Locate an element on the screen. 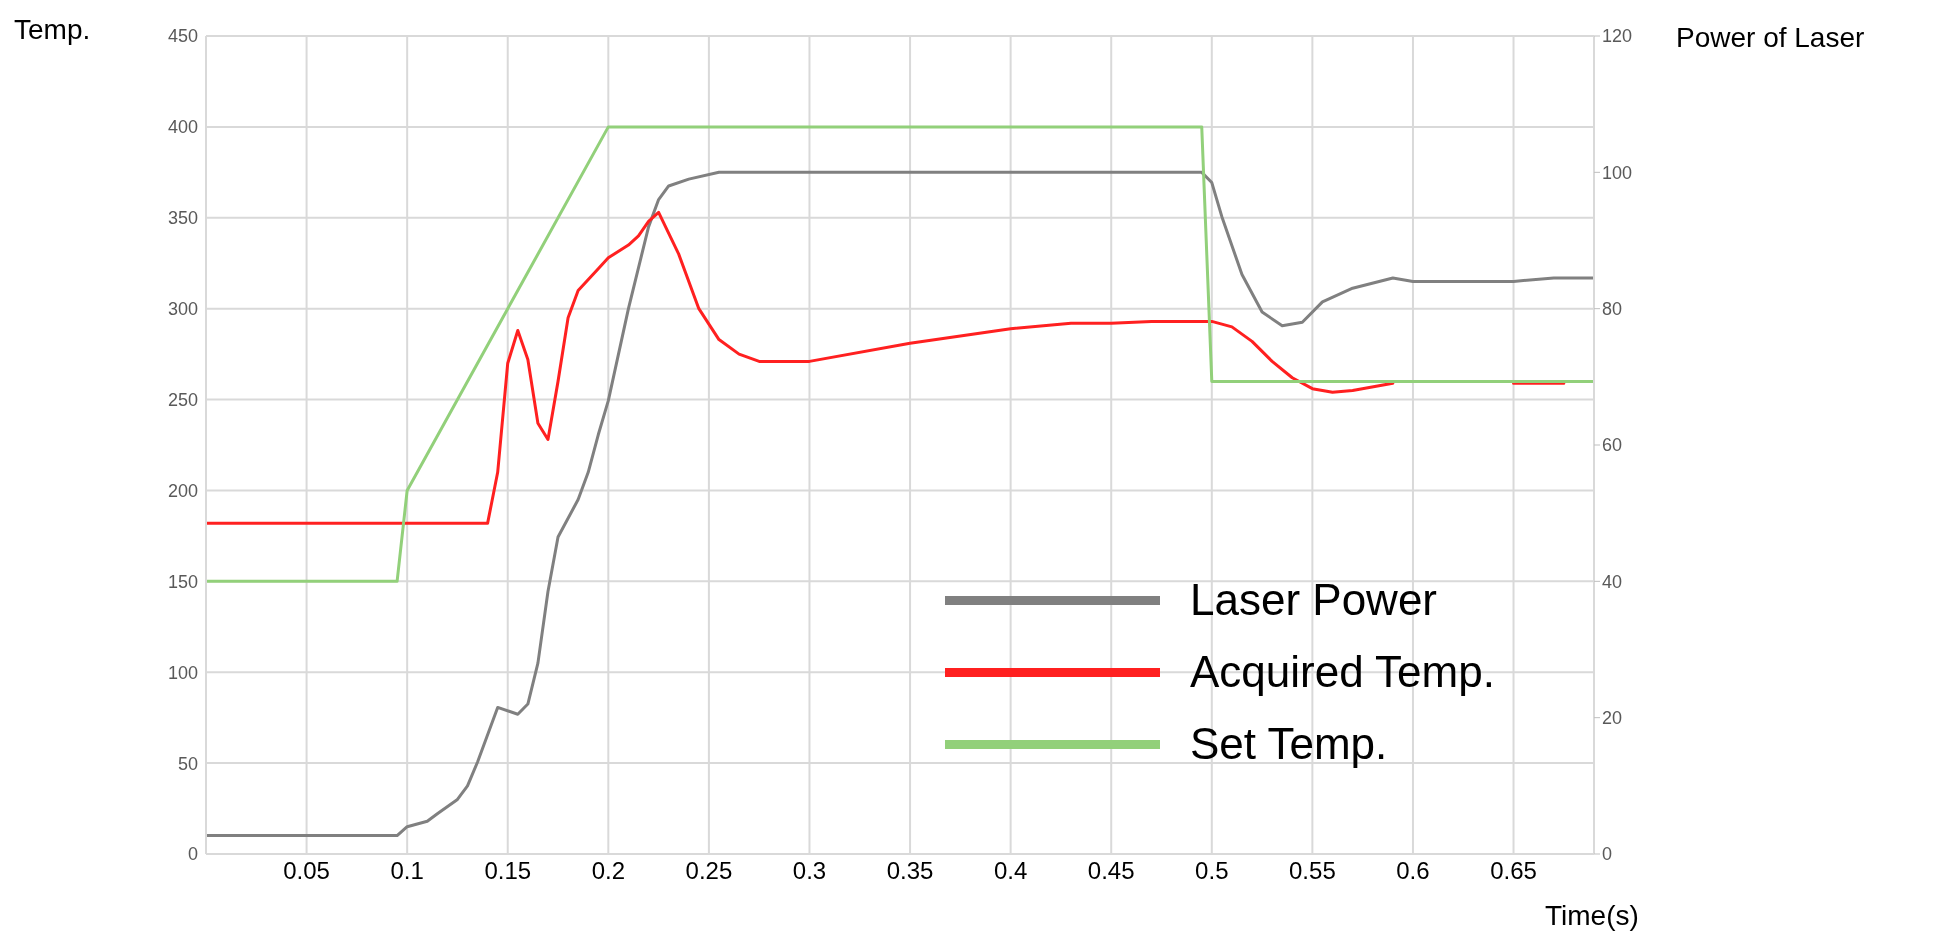 This screenshot has height=943, width=1947. legend-label: Laser Power is located at coordinates (1314, 600).